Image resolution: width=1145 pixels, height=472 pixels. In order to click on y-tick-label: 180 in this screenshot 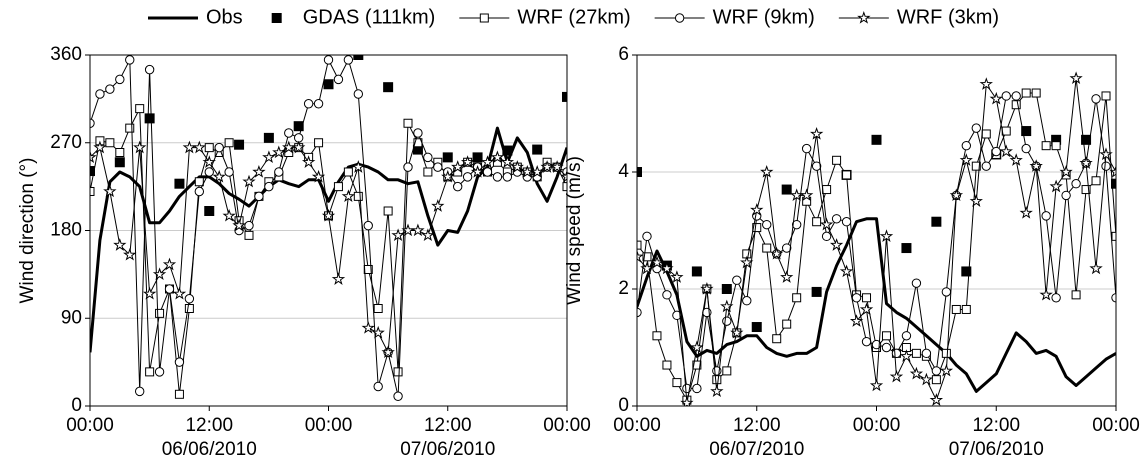, I will do `click(66, 230)`.